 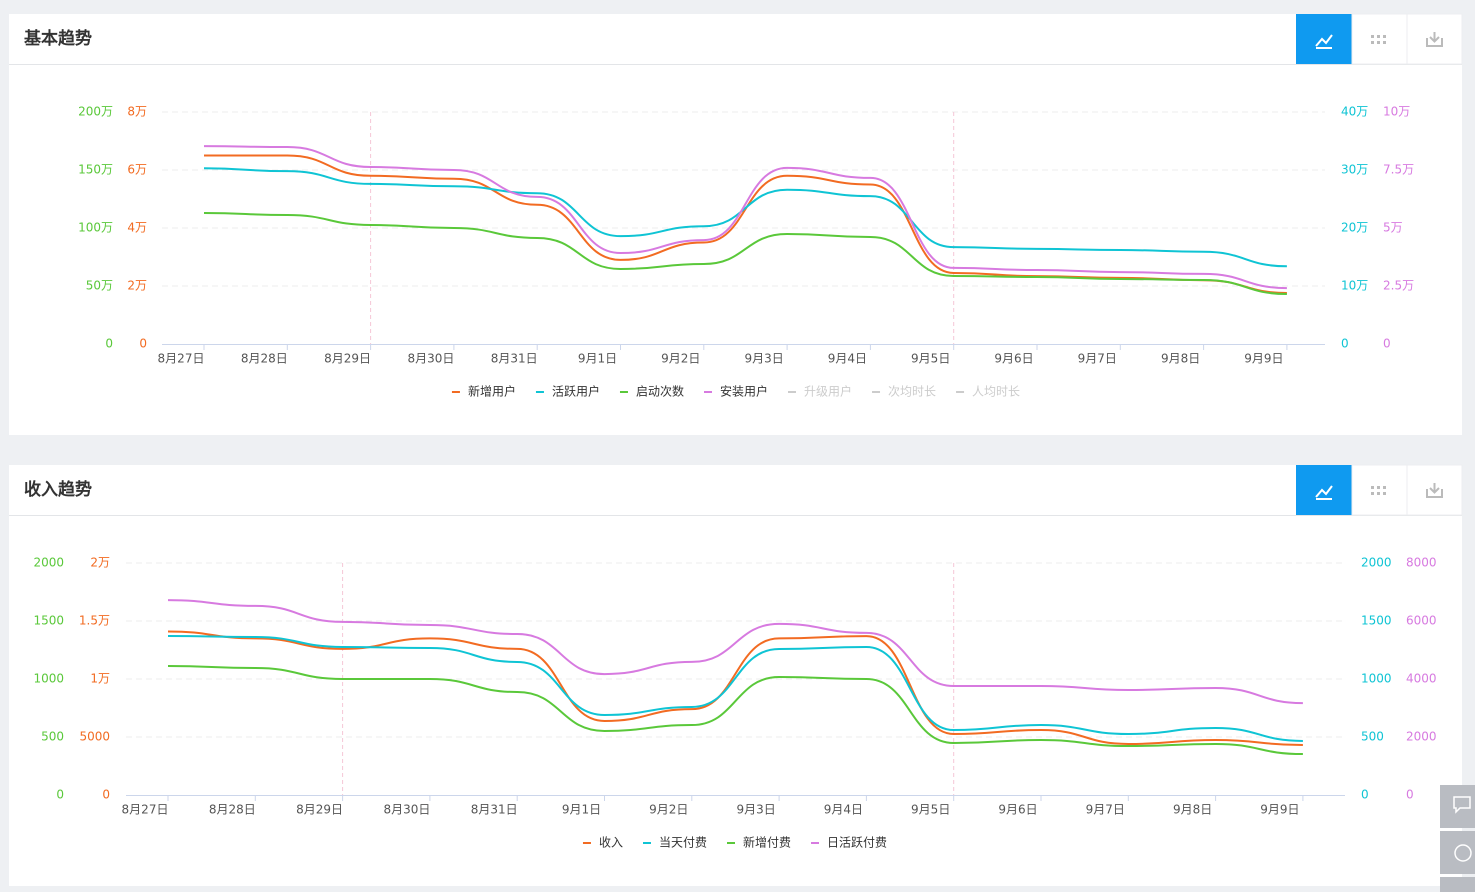 I want to click on y-tick-label: 1.5万, so click(x=94, y=621).